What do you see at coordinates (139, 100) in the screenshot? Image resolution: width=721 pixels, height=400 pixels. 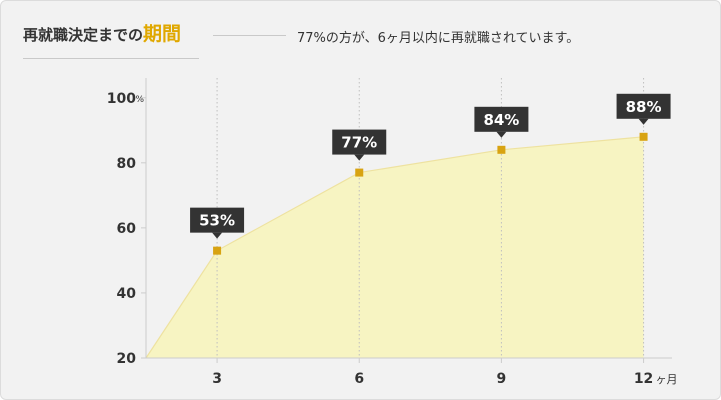 I see `y-unit-label: %` at bounding box center [139, 100].